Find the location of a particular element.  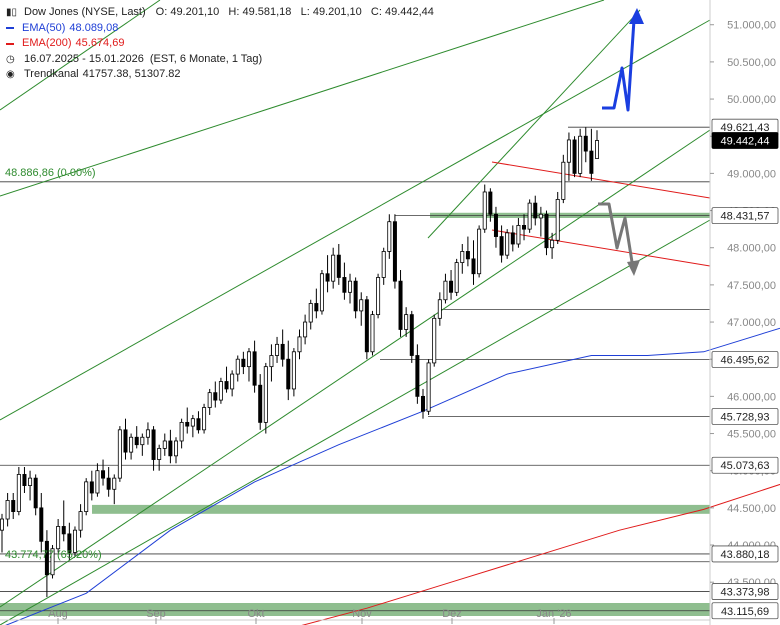

channel-values: 41757.38, 51307.82 is located at coordinates (131, 74).